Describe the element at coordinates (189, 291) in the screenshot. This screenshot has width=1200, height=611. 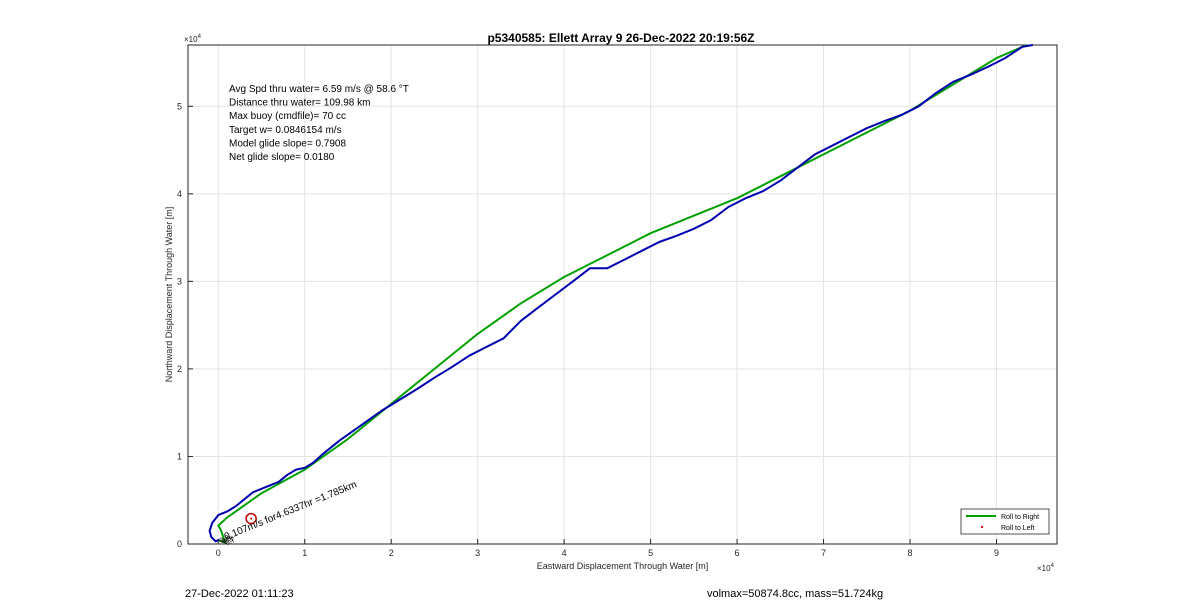
I see `y-axis: ×10⁴ 0 1 2 3 4 5` at that location.